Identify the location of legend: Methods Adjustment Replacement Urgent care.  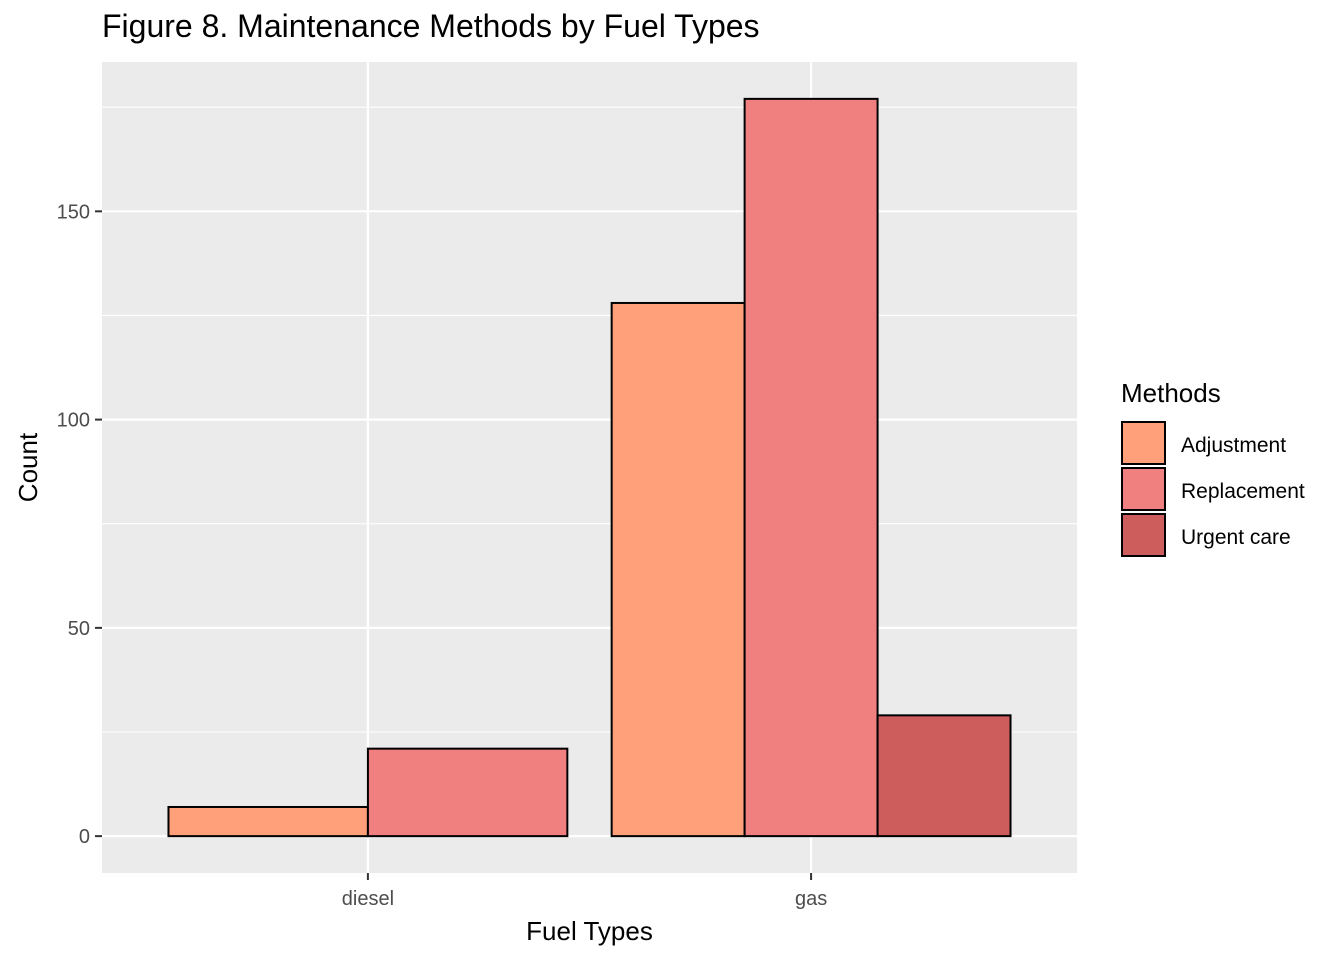
(1213, 467).